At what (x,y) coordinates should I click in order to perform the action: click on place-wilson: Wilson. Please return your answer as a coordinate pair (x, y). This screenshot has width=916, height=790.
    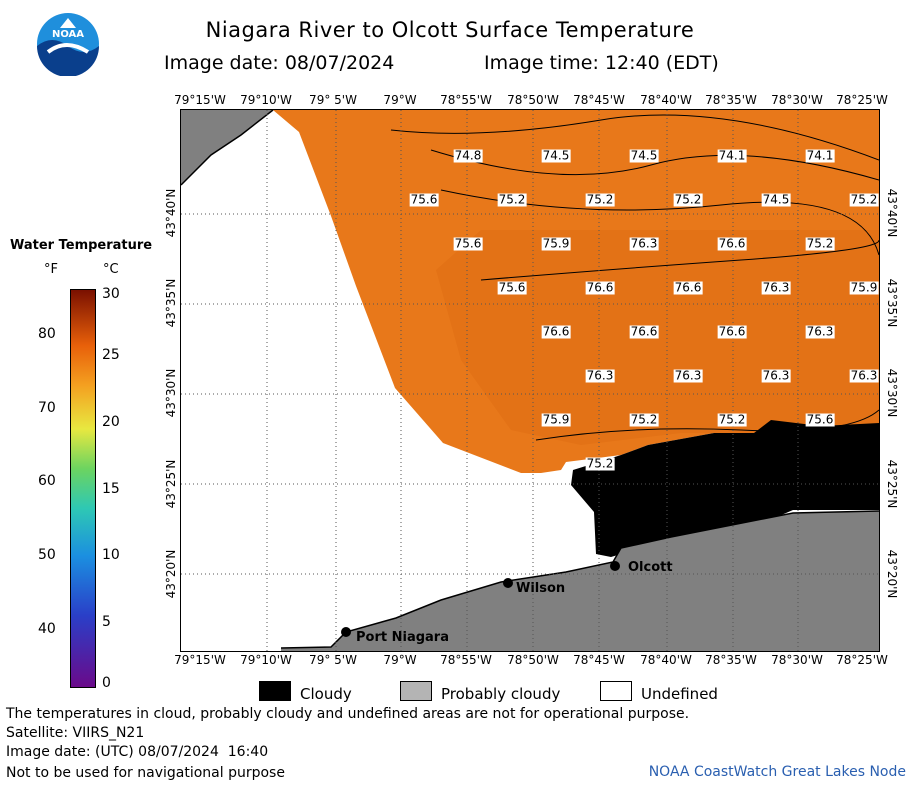
    Looking at the image, I should click on (541, 588).